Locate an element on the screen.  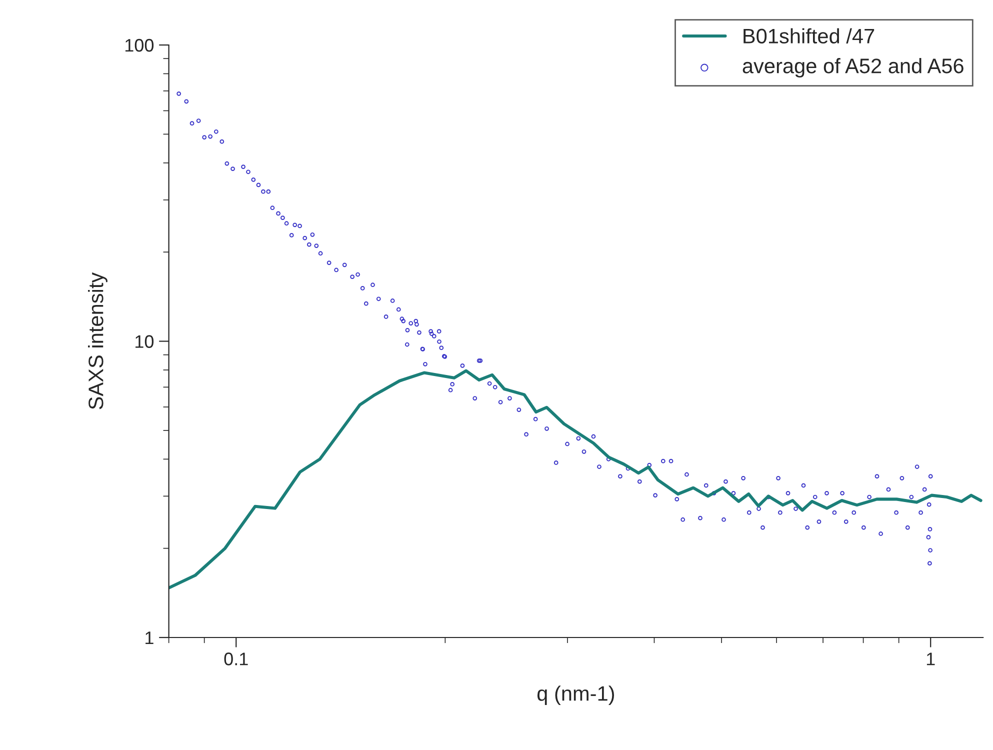
y-tick-label: 100 is located at coordinates (139, 45).